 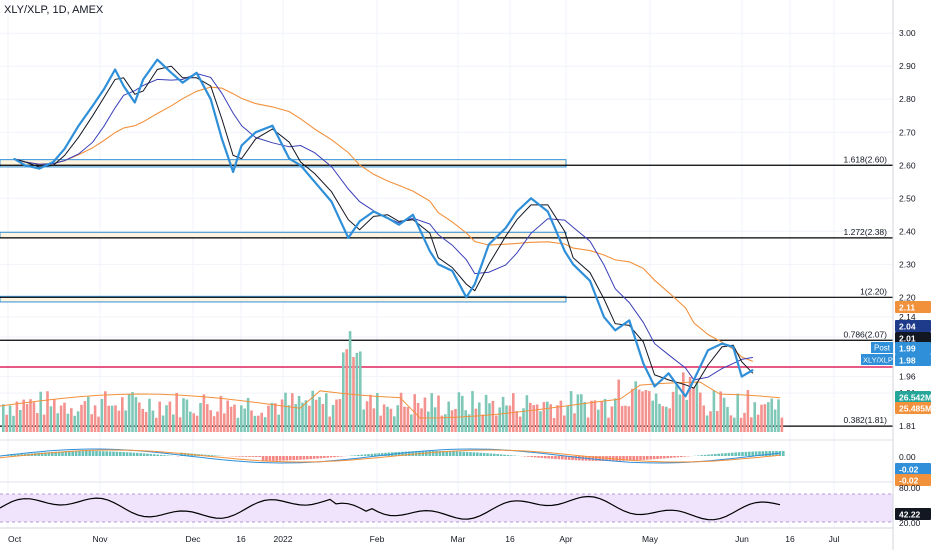 What do you see at coordinates (907, 297) in the screenshot?
I see `y-tick-label: 2.20` at bounding box center [907, 297].